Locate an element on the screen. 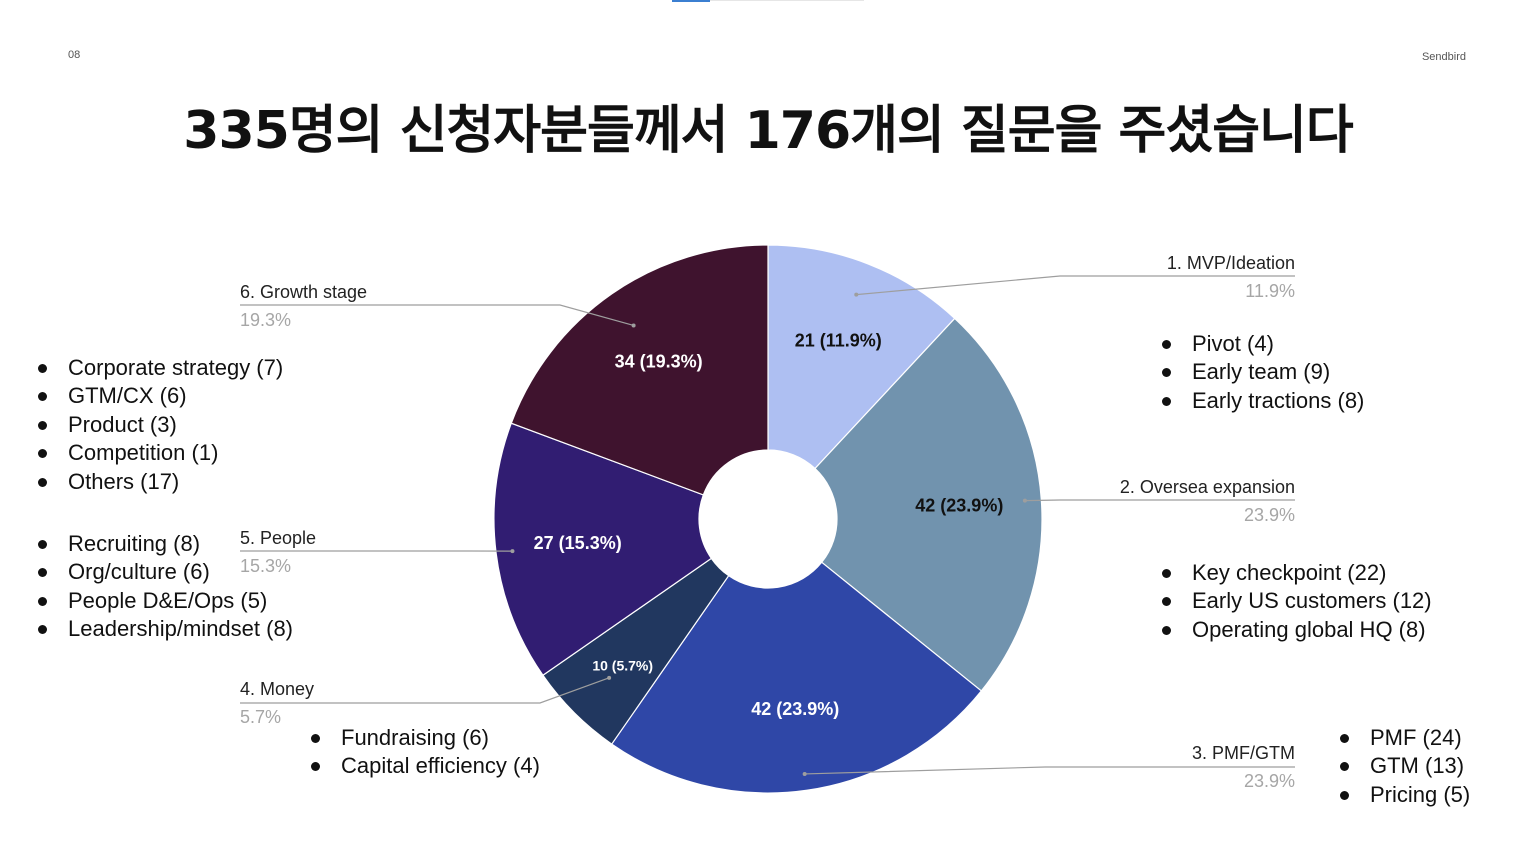 The image size is (1536, 864). list-item: GTM/CX (6) is located at coordinates (159, 396).